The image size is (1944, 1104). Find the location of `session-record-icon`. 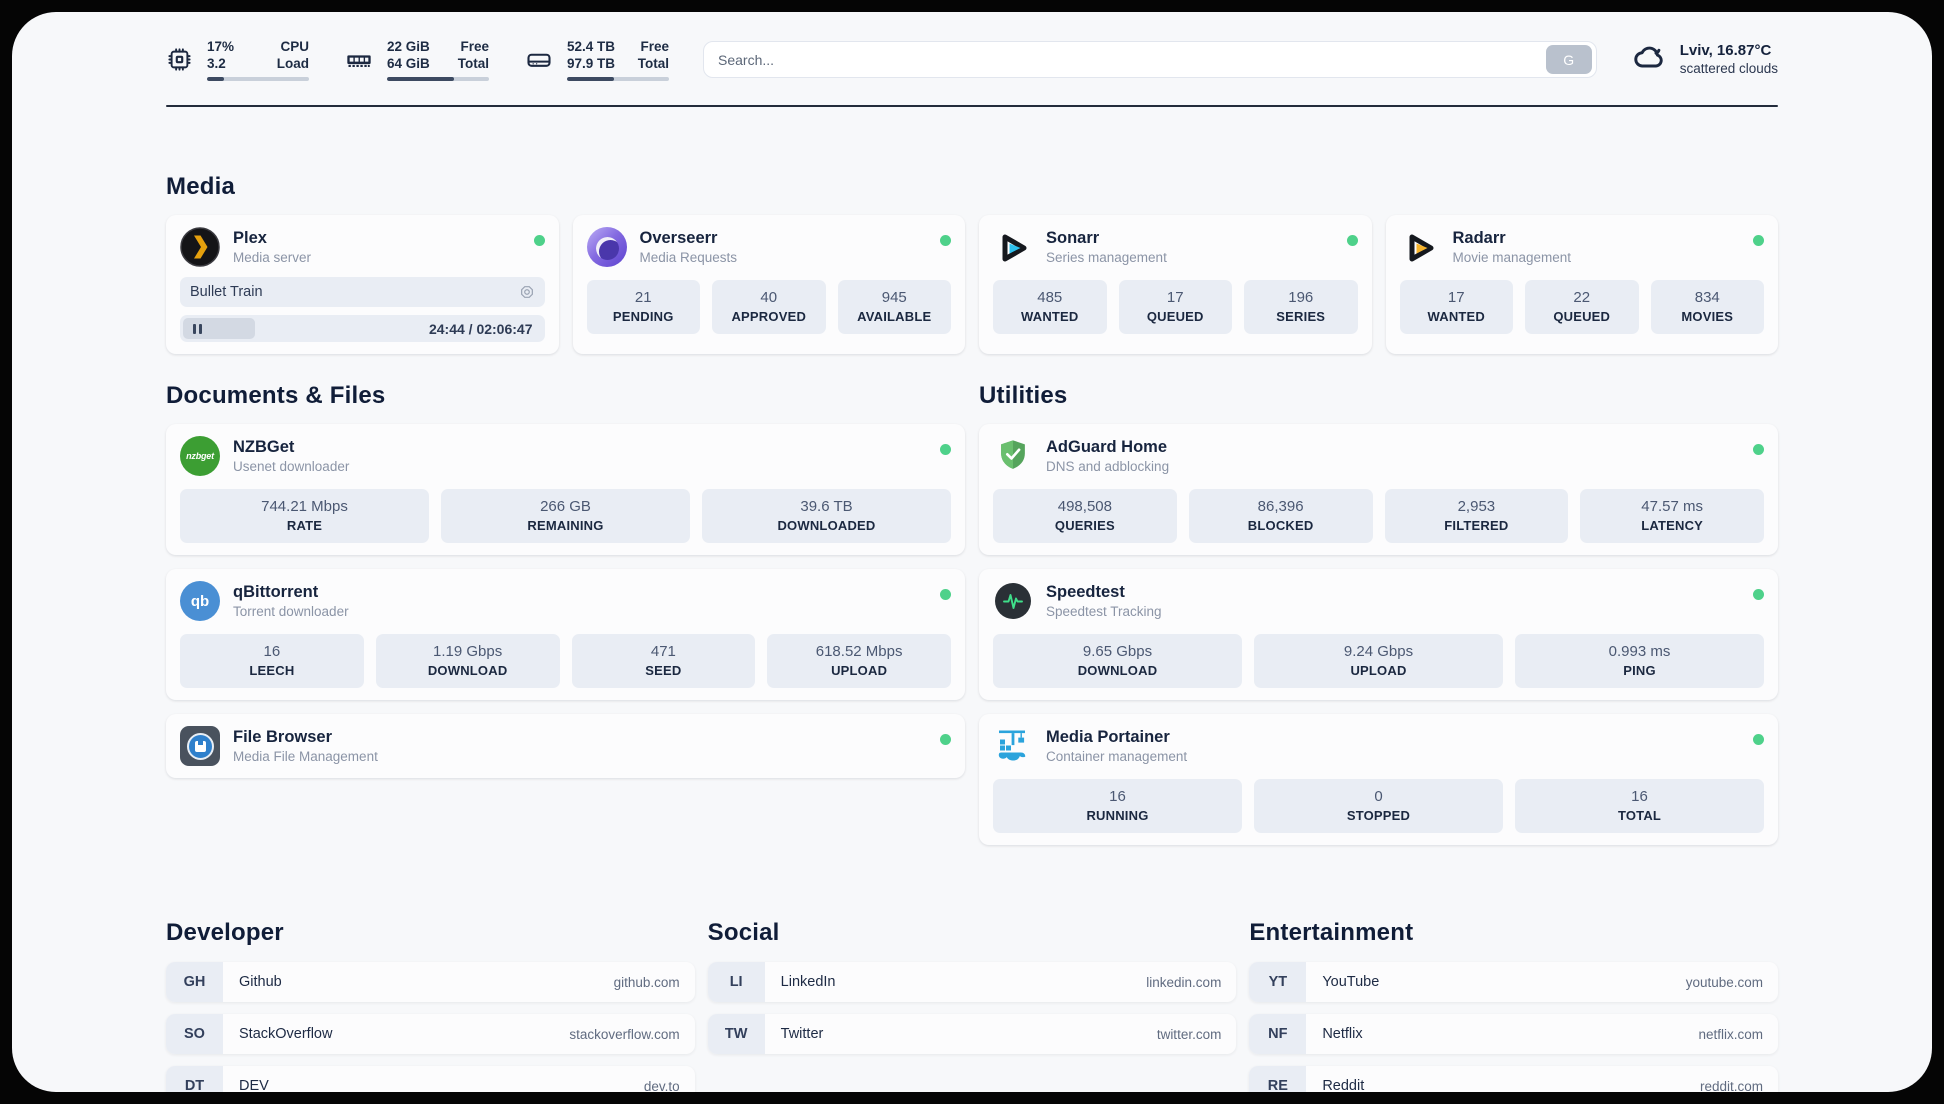

session-record-icon is located at coordinates (527, 292).